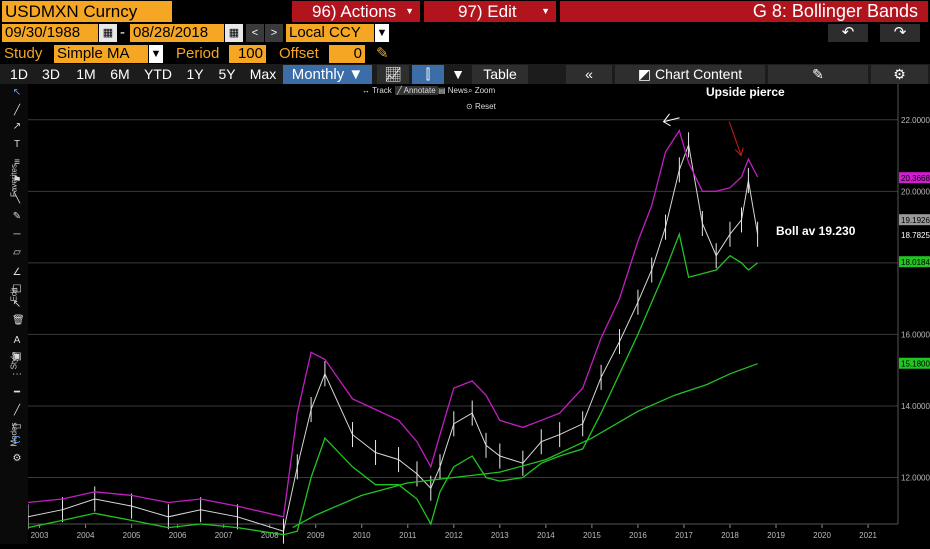 This screenshot has width=930, height=549. I want to click on offset-input: 0, so click(347, 54).